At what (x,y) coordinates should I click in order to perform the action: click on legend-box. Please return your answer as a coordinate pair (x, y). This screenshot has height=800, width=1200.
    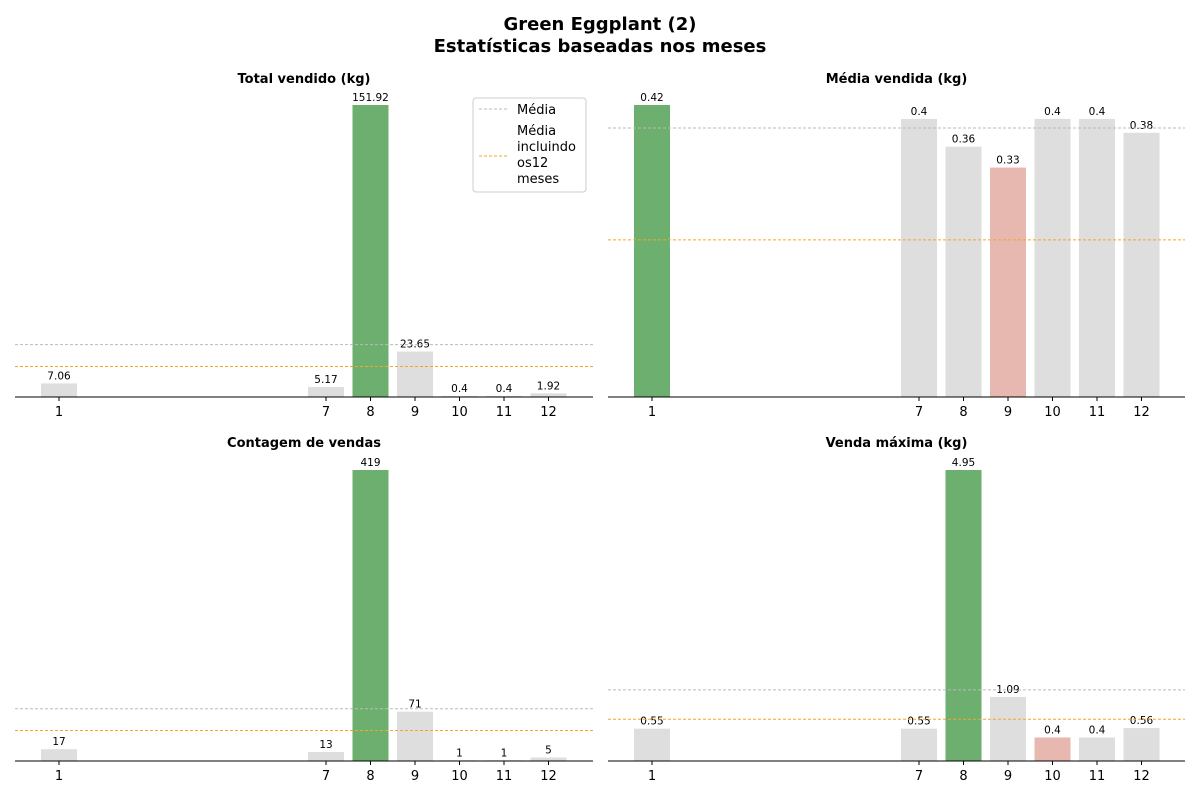
    Looking at the image, I should click on (529, 145).